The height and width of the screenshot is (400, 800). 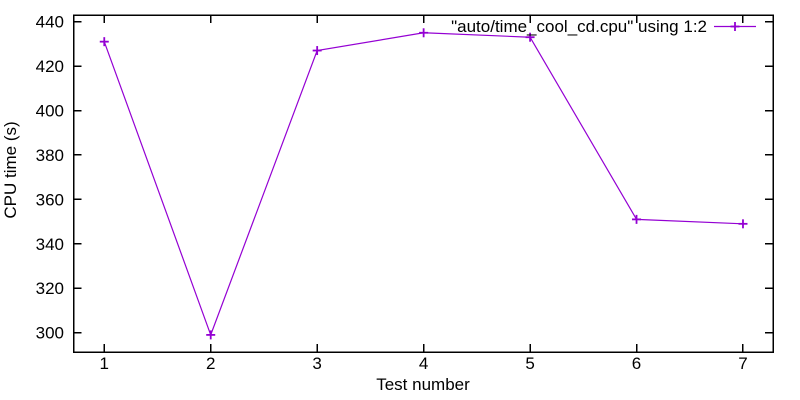 I want to click on x-tick-label: 5, so click(x=529, y=363).